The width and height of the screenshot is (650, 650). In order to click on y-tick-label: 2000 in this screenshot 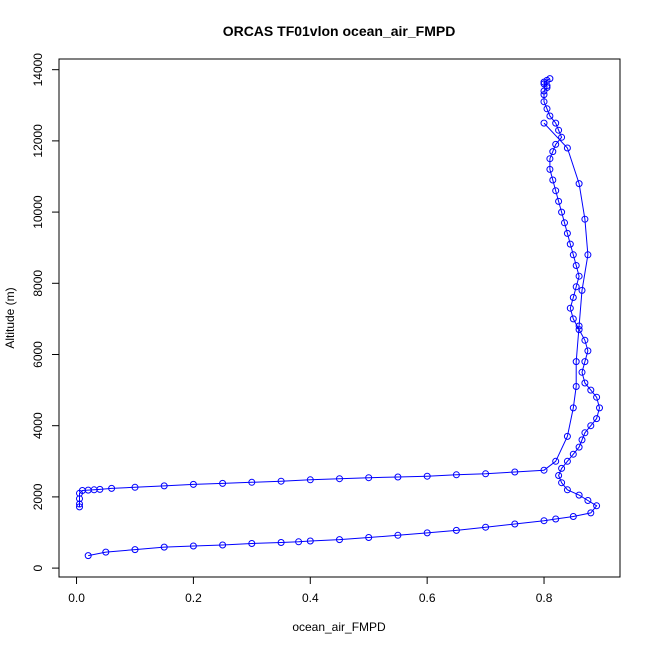, I will do `click(38, 496)`.